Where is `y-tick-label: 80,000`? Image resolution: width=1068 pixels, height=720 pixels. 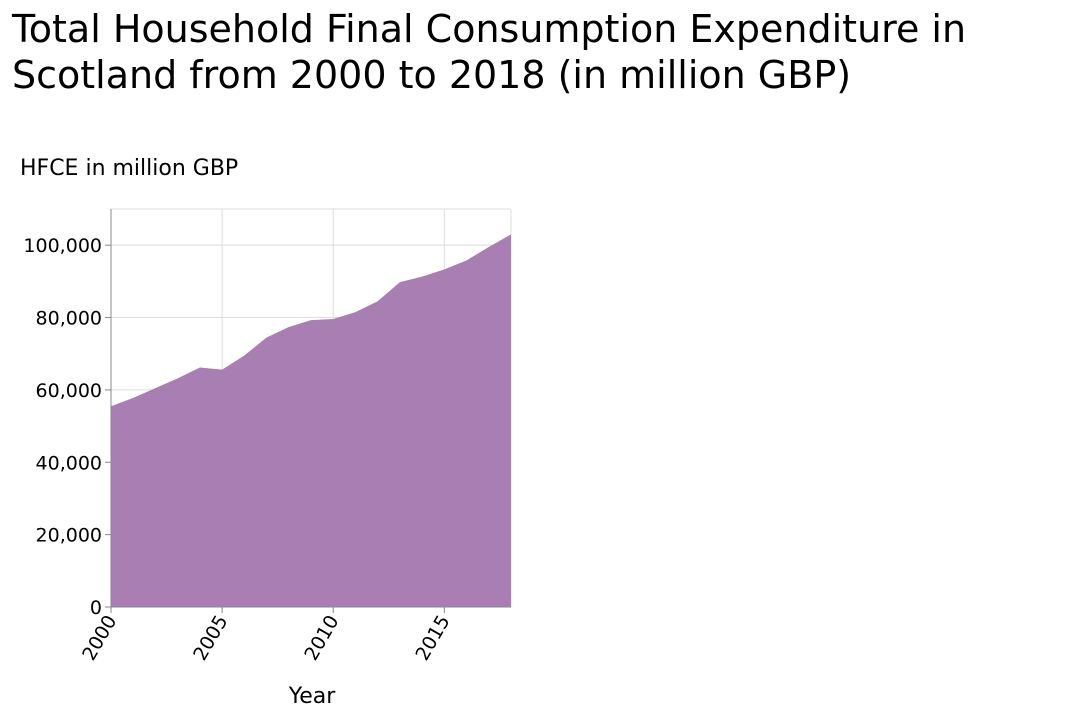 y-tick-label: 80,000 is located at coordinates (69, 319).